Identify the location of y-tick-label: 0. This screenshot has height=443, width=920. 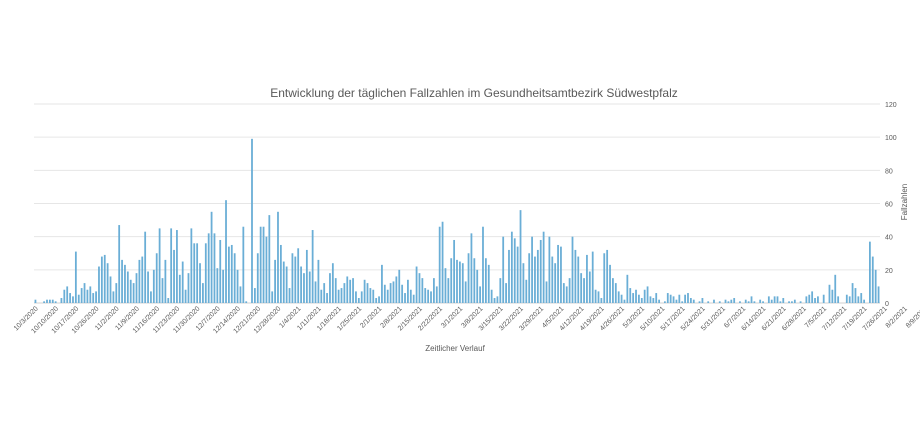
(887, 304).